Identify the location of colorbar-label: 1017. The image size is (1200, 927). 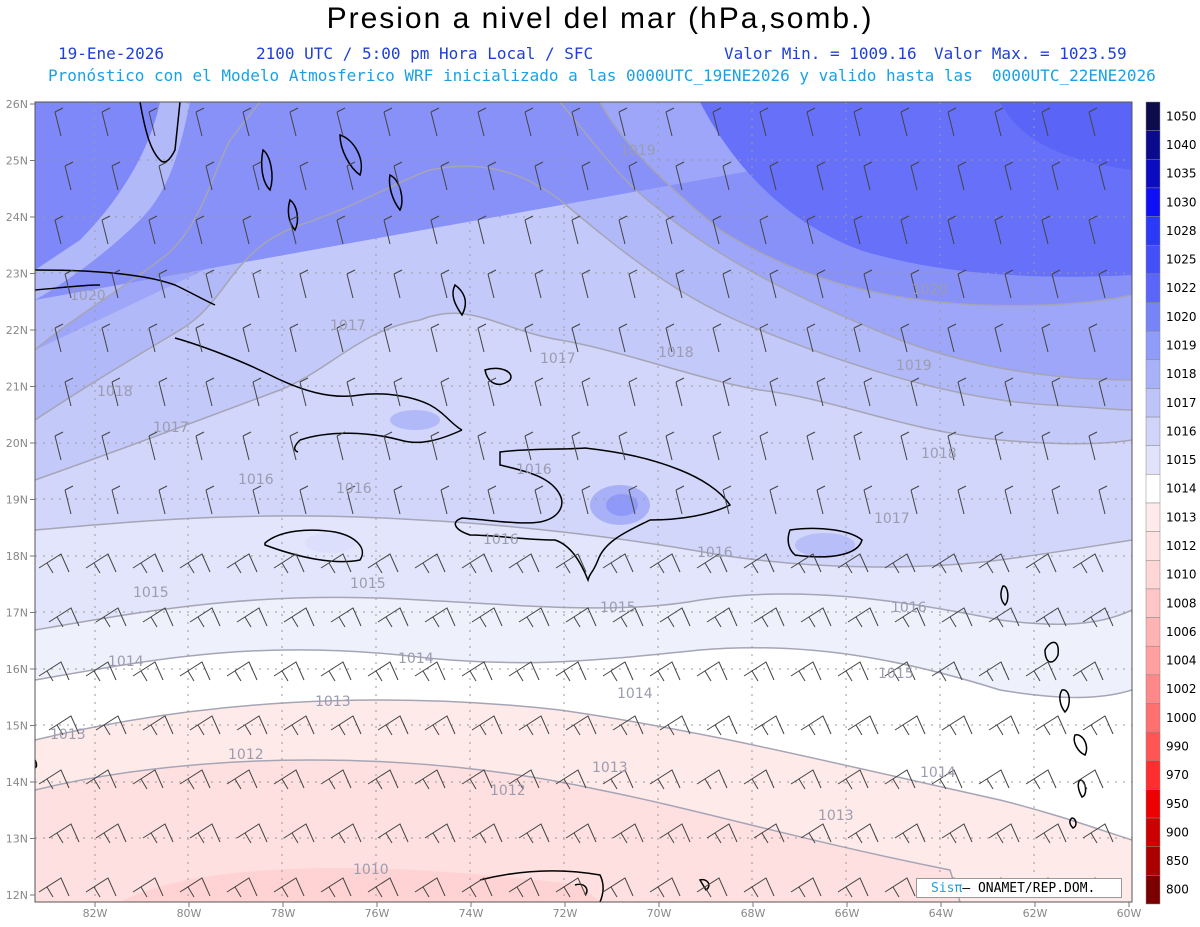
(1181, 403).